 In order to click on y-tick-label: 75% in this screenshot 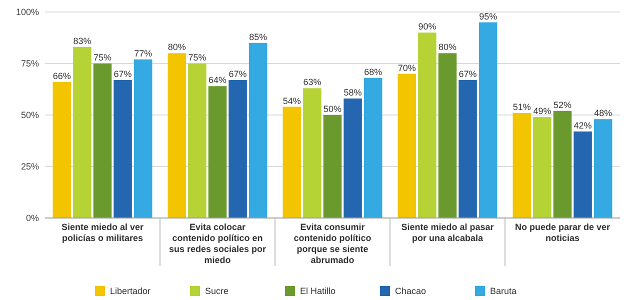, I will do `click(29, 63)`.